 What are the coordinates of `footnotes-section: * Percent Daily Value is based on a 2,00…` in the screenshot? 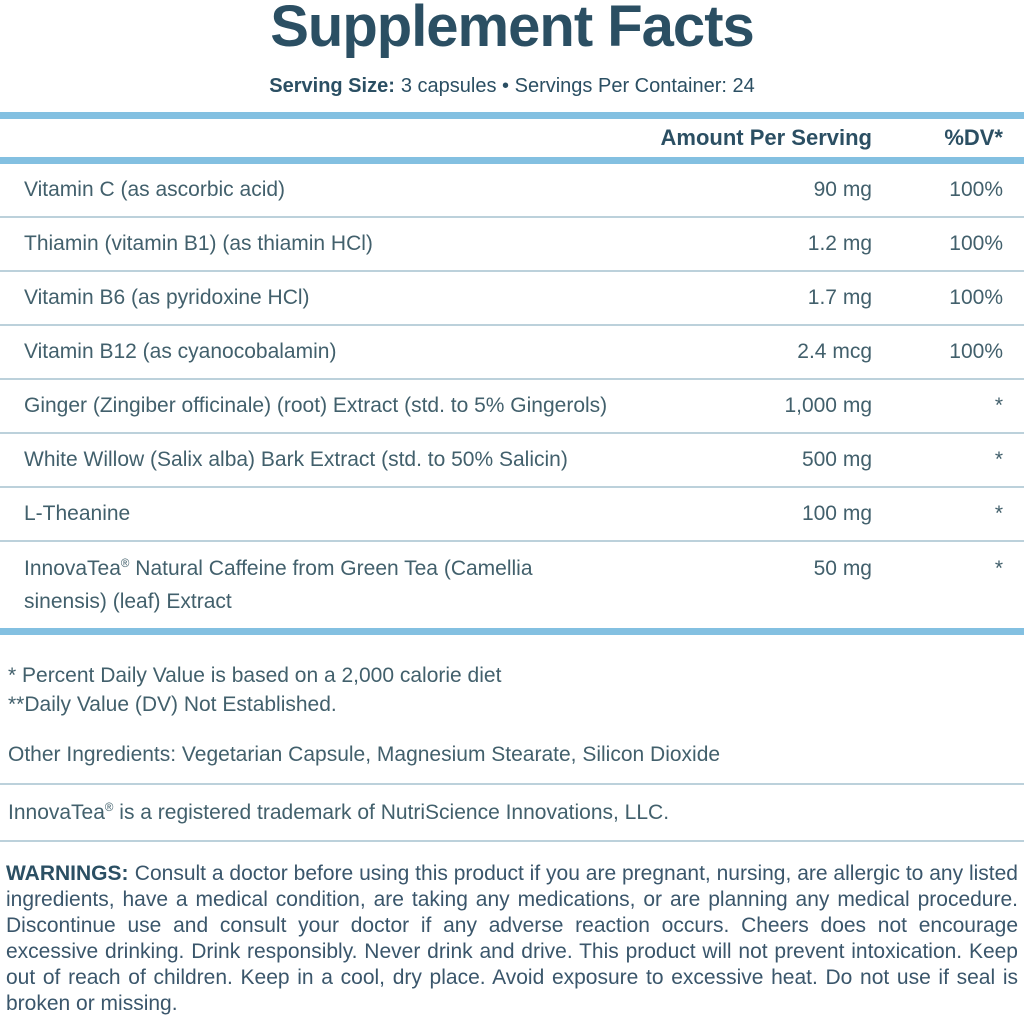 It's located at (512, 714).